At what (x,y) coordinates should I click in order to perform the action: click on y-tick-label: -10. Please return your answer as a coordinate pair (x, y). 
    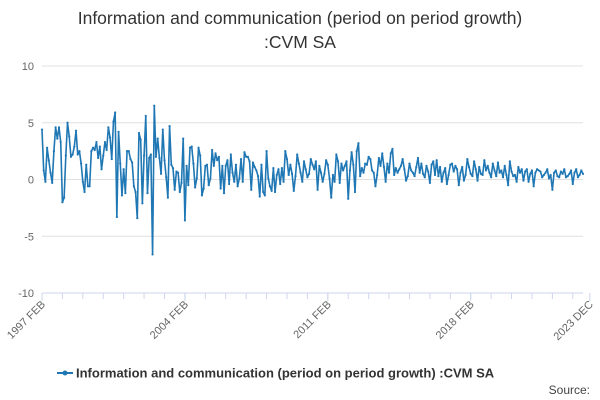
    Looking at the image, I should click on (26, 294).